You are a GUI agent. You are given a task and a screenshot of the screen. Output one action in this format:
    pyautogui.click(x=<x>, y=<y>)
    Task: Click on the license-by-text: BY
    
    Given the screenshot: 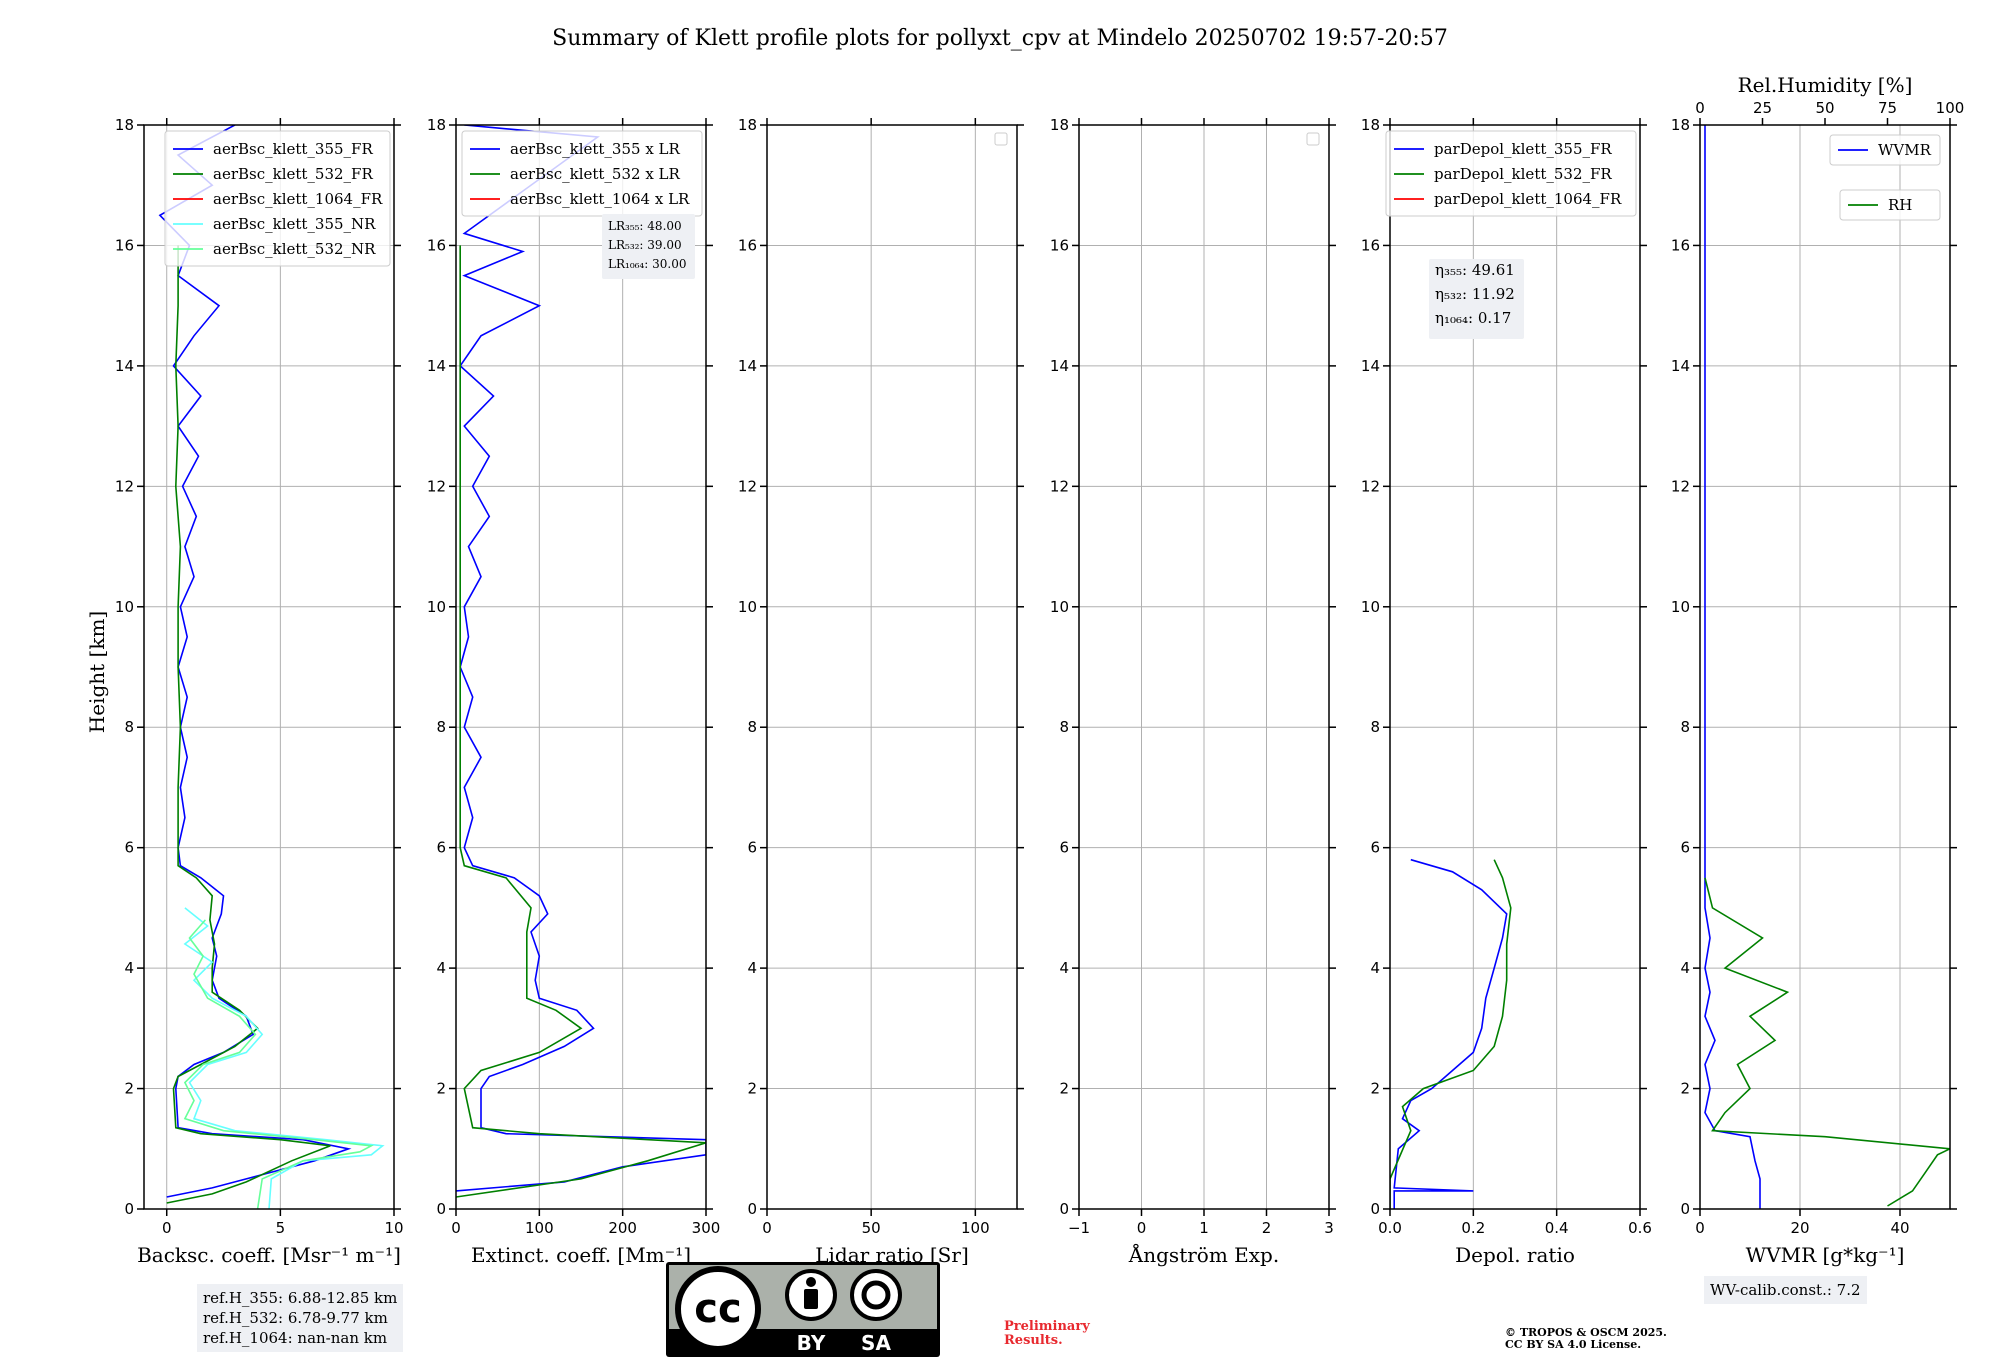 What is the action you would take?
    pyautogui.click(x=811, y=1343)
    